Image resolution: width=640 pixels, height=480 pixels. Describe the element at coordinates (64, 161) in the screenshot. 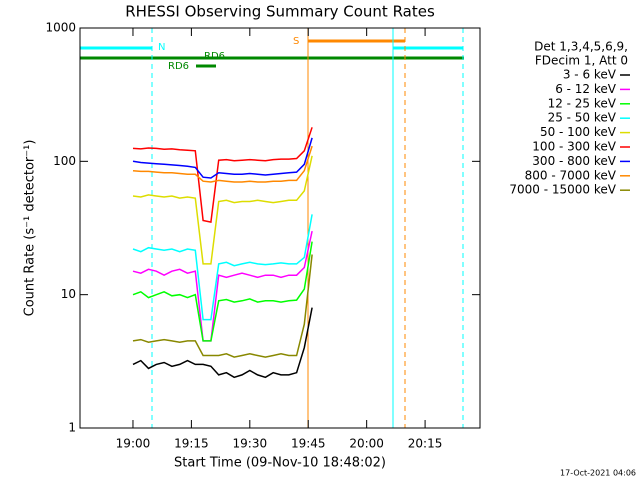

I see `y-tick-label: 100` at that location.